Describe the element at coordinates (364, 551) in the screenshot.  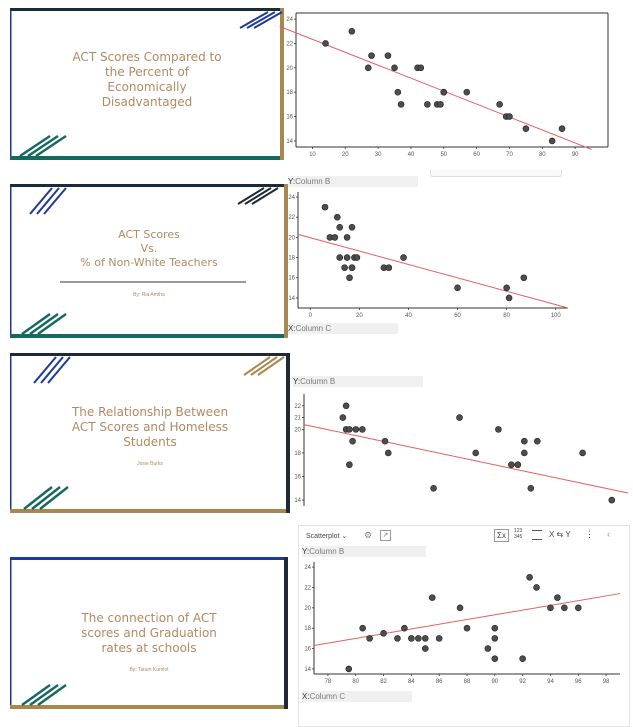
I see `chart-4-y-label: Y:Column B` at that location.